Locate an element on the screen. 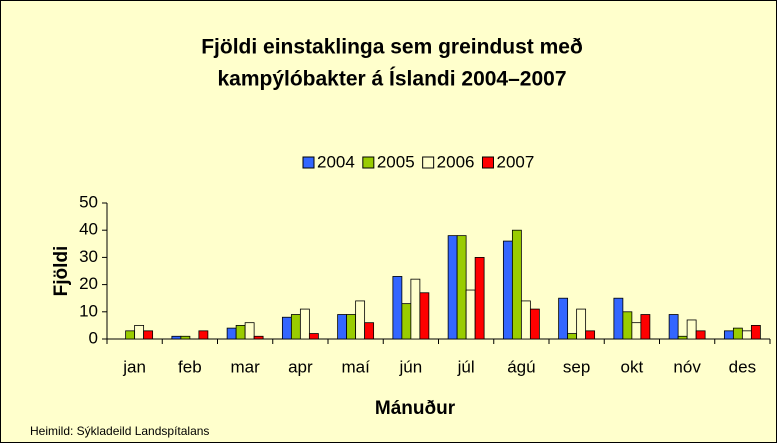  chart-title: kampýlóbakter á Íslandi 2004–2007 is located at coordinates (391, 79).